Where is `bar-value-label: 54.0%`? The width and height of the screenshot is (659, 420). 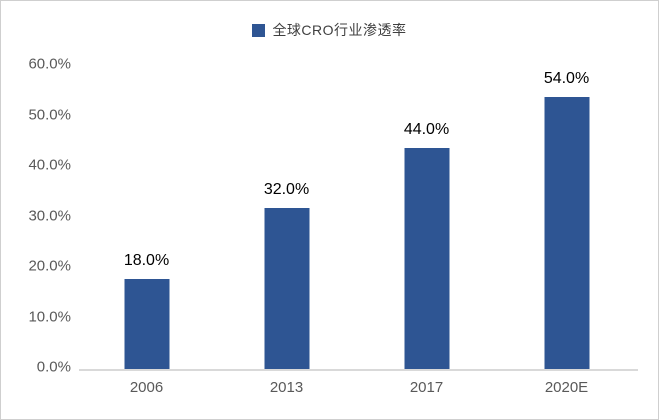
bar-value-label: 54.0% is located at coordinates (566, 79).